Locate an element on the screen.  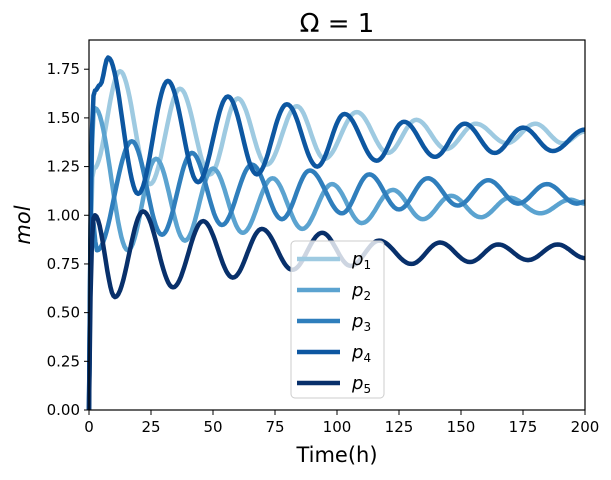
x-tick-label: 75 is located at coordinates (274, 427).